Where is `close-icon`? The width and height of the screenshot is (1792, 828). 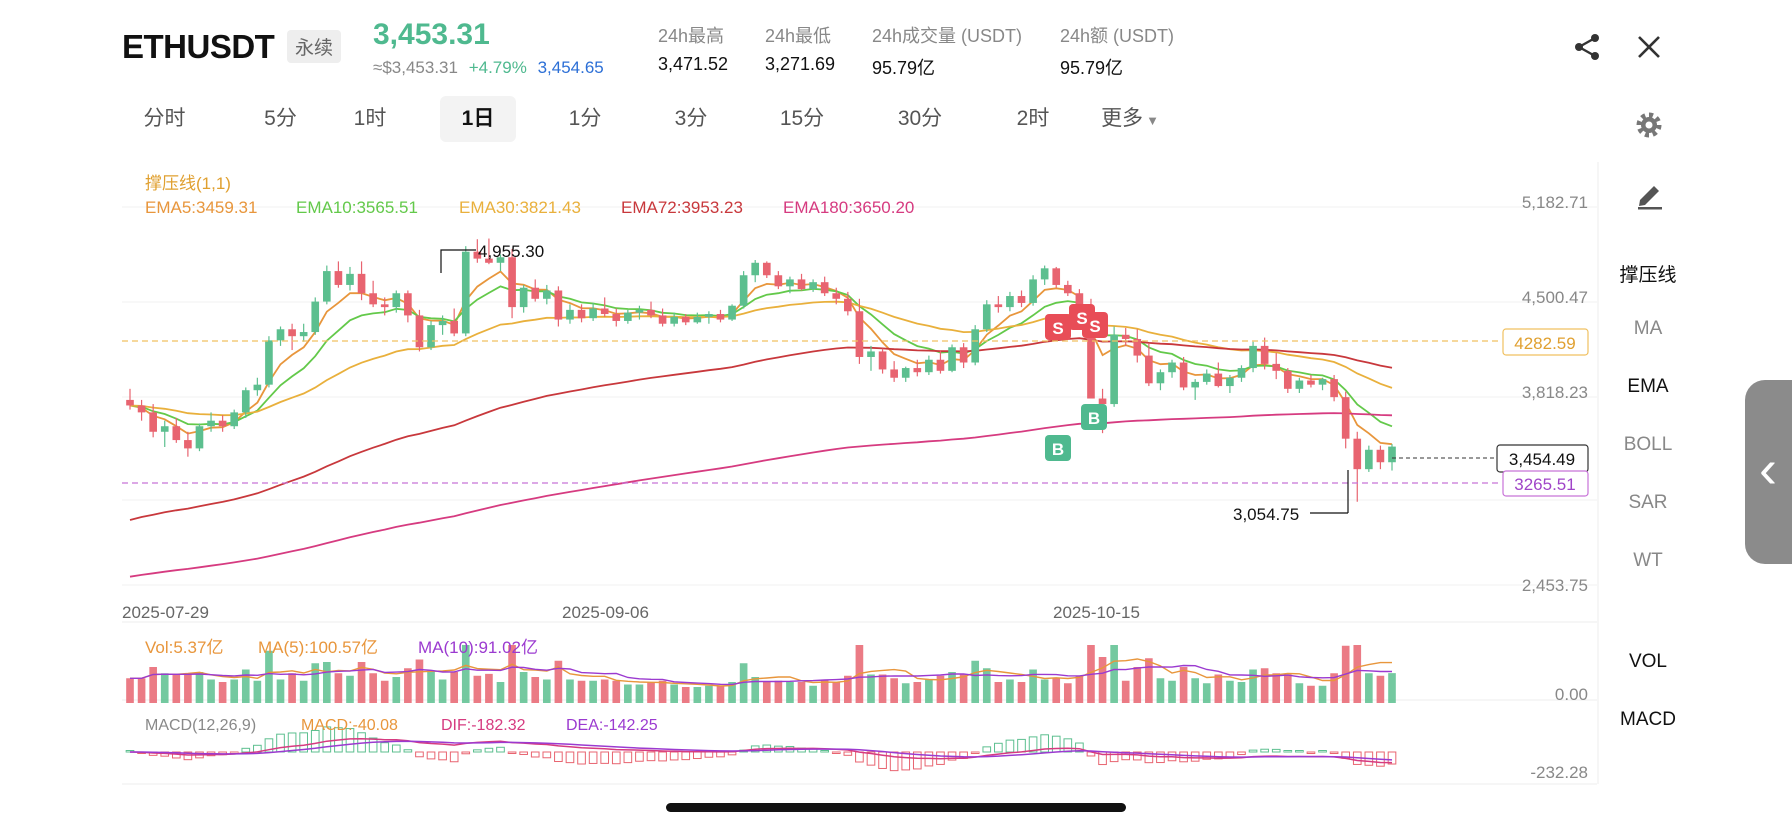
close-icon is located at coordinates (1649, 47).